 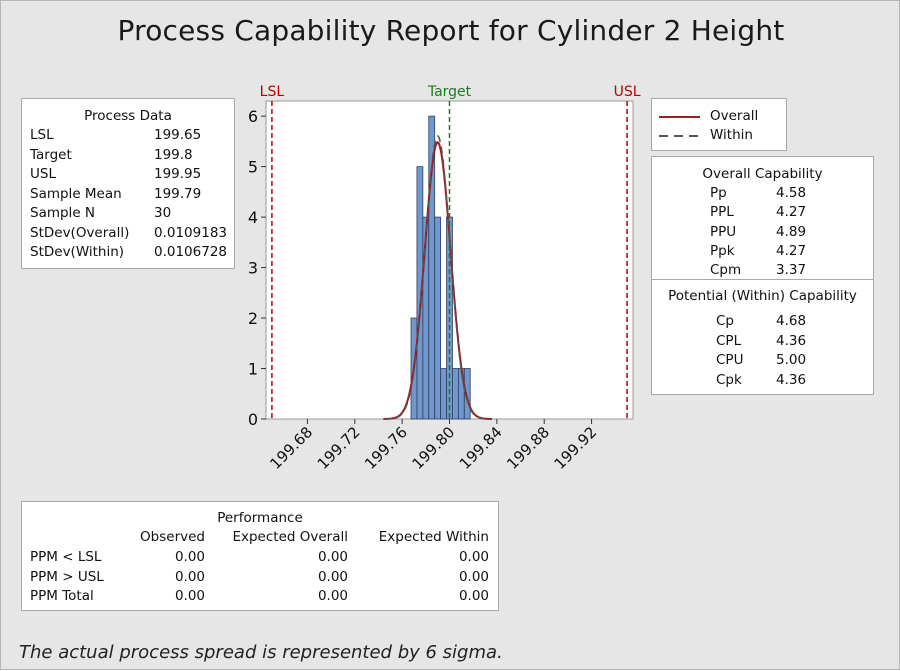 I want to click on usl-reference-label: USL, so click(x=627, y=92).